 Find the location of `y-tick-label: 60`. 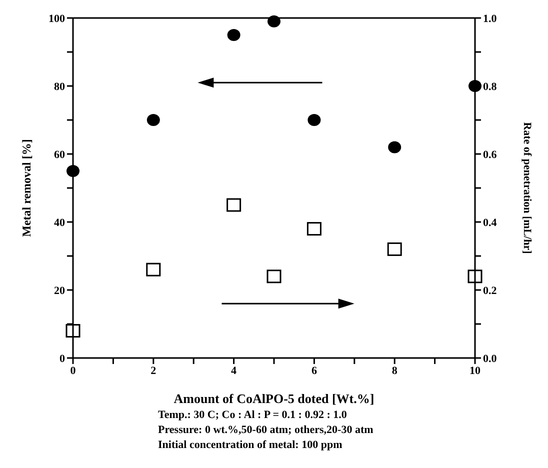

y-tick-label: 60 is located at coordinates (60, 154).